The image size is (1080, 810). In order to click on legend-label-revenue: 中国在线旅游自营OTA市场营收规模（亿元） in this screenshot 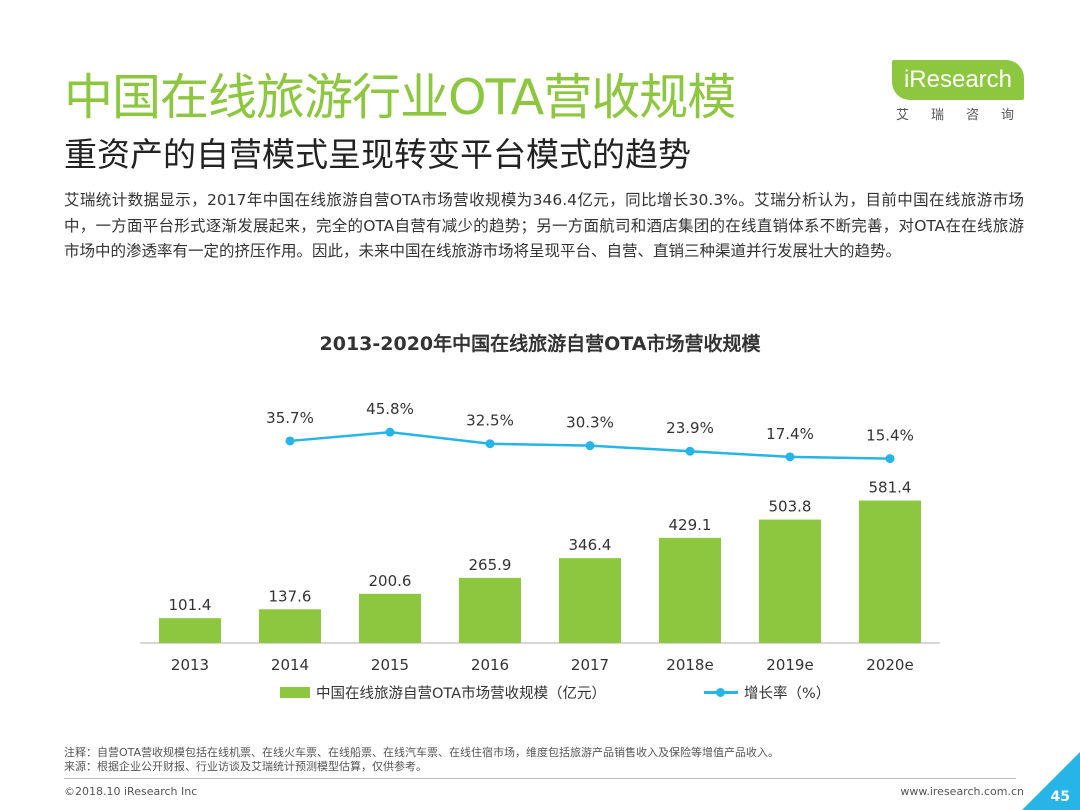, I will do `click(461, 694)`.